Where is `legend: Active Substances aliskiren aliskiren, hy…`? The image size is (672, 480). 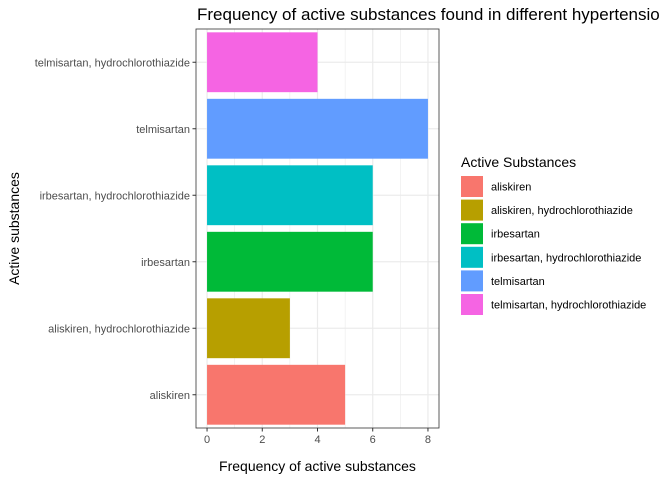
legend: Active Substances aliskiren aliskiren, hy… is located at coordinates (553, 234).